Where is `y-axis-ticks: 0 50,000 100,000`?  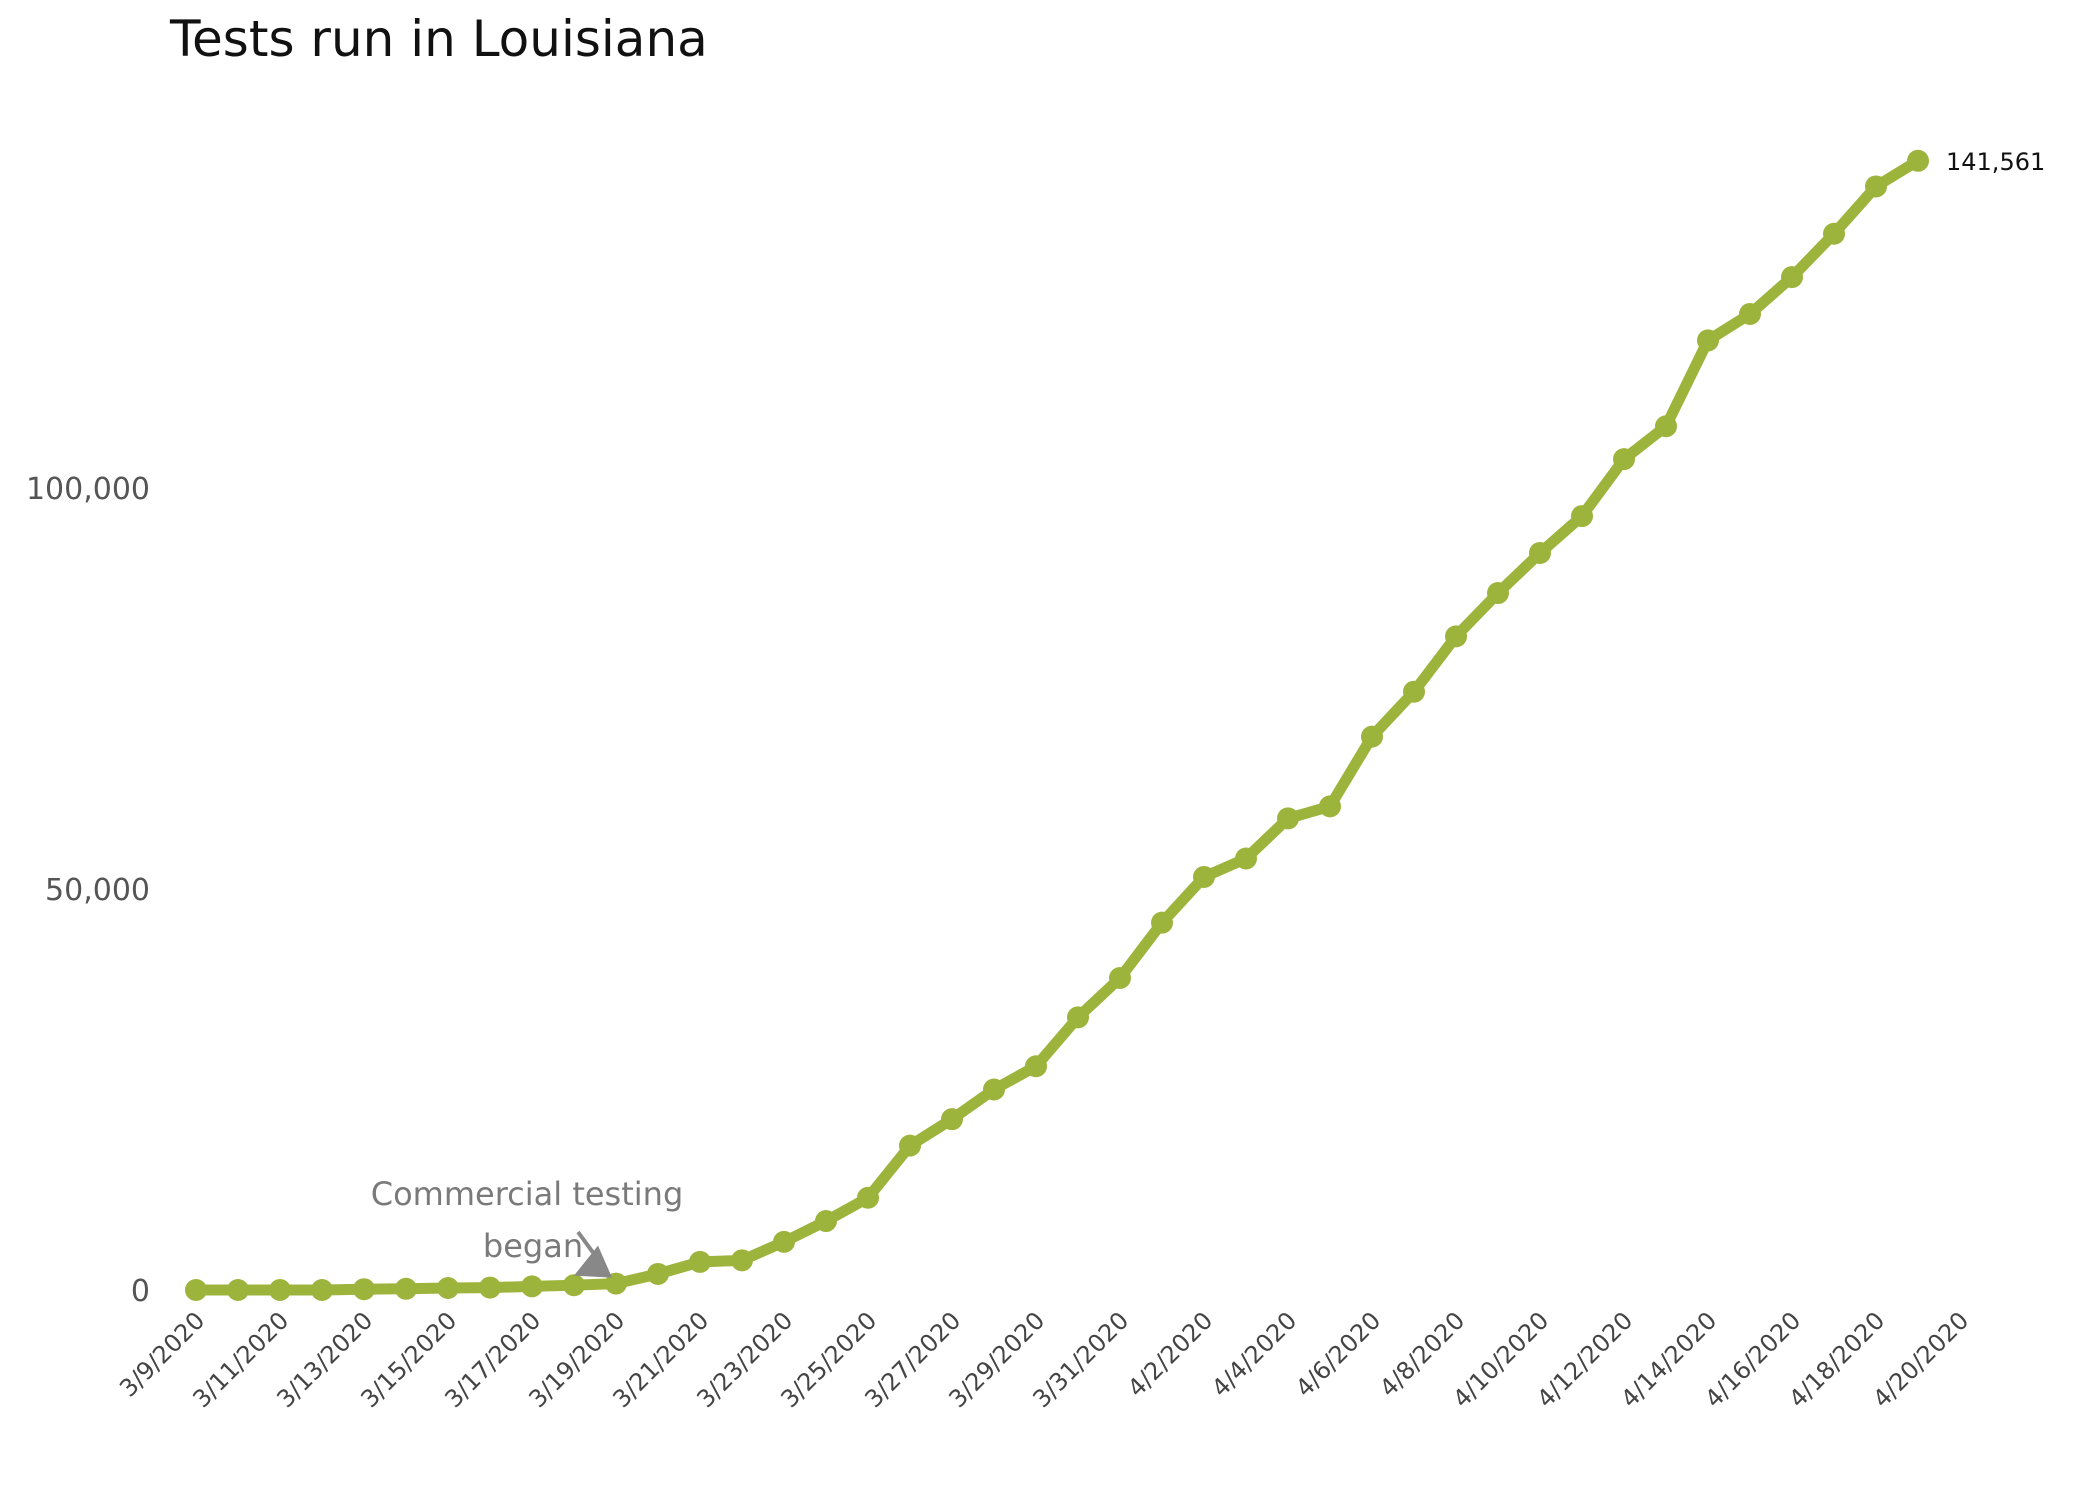
y-axis-ticks: 0 50,000 100,000 is located at coordinates (88, 890).